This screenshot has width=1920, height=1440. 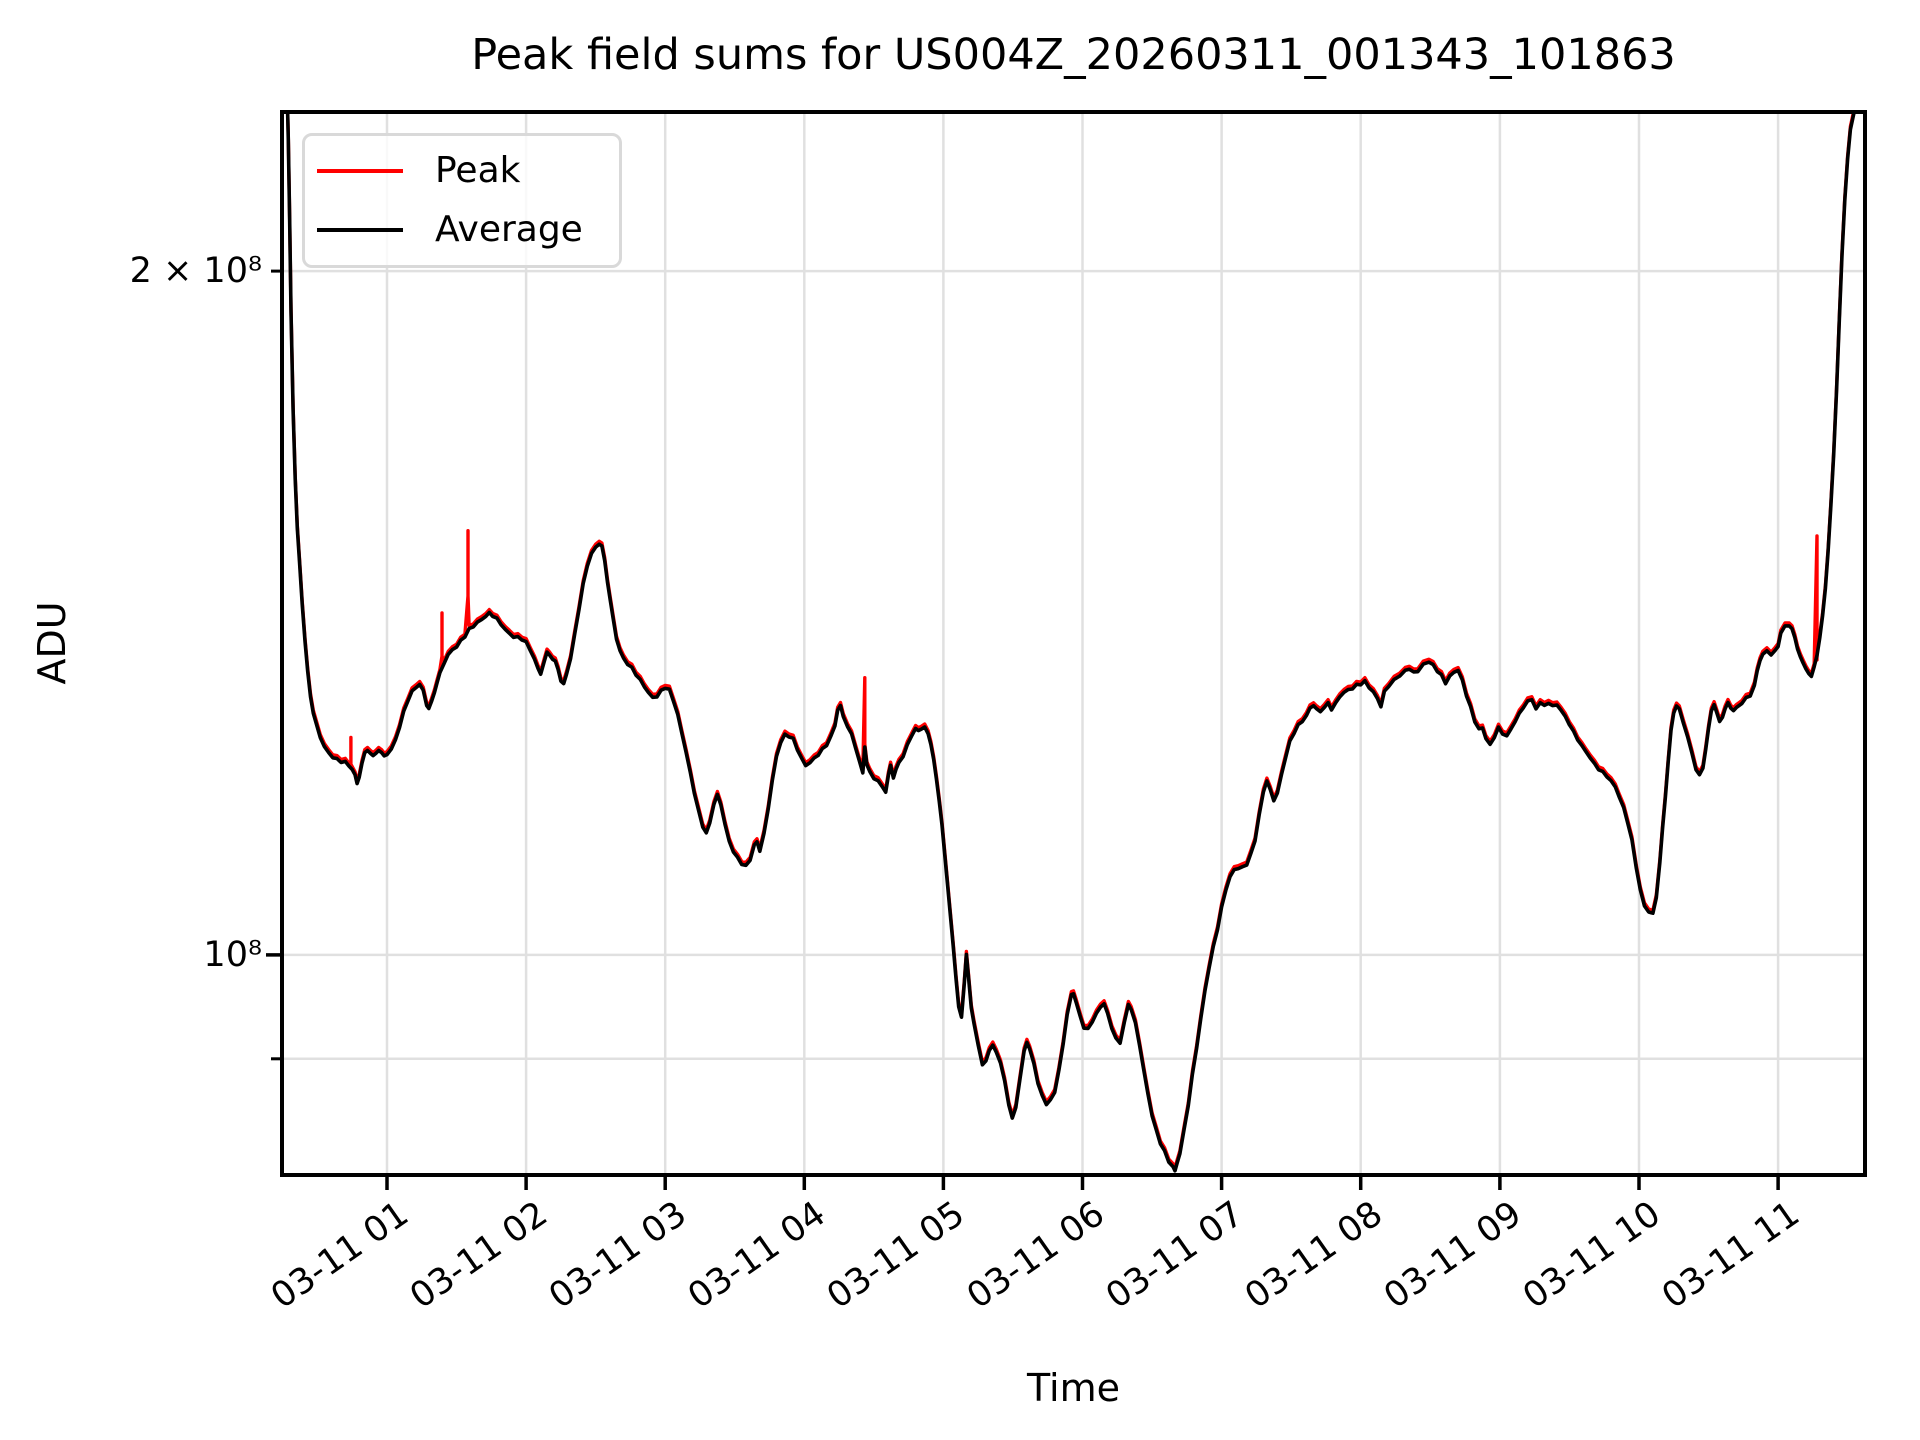 I want to click on legend: Peak Average, so click(x=462, y=200).